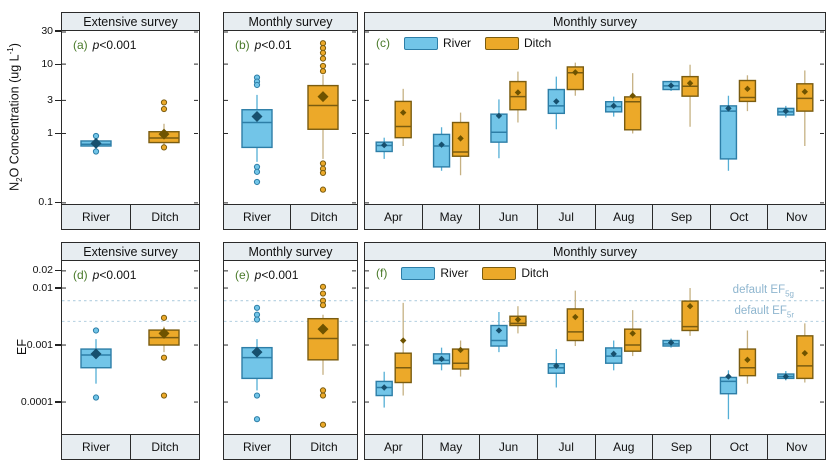 The width and height of the screenshot is (830, 462). What do you see at coordinates (130, 117) in the screenshot?
I see `plot-area: (a) p<0.001` at bounding box center [130, 117].